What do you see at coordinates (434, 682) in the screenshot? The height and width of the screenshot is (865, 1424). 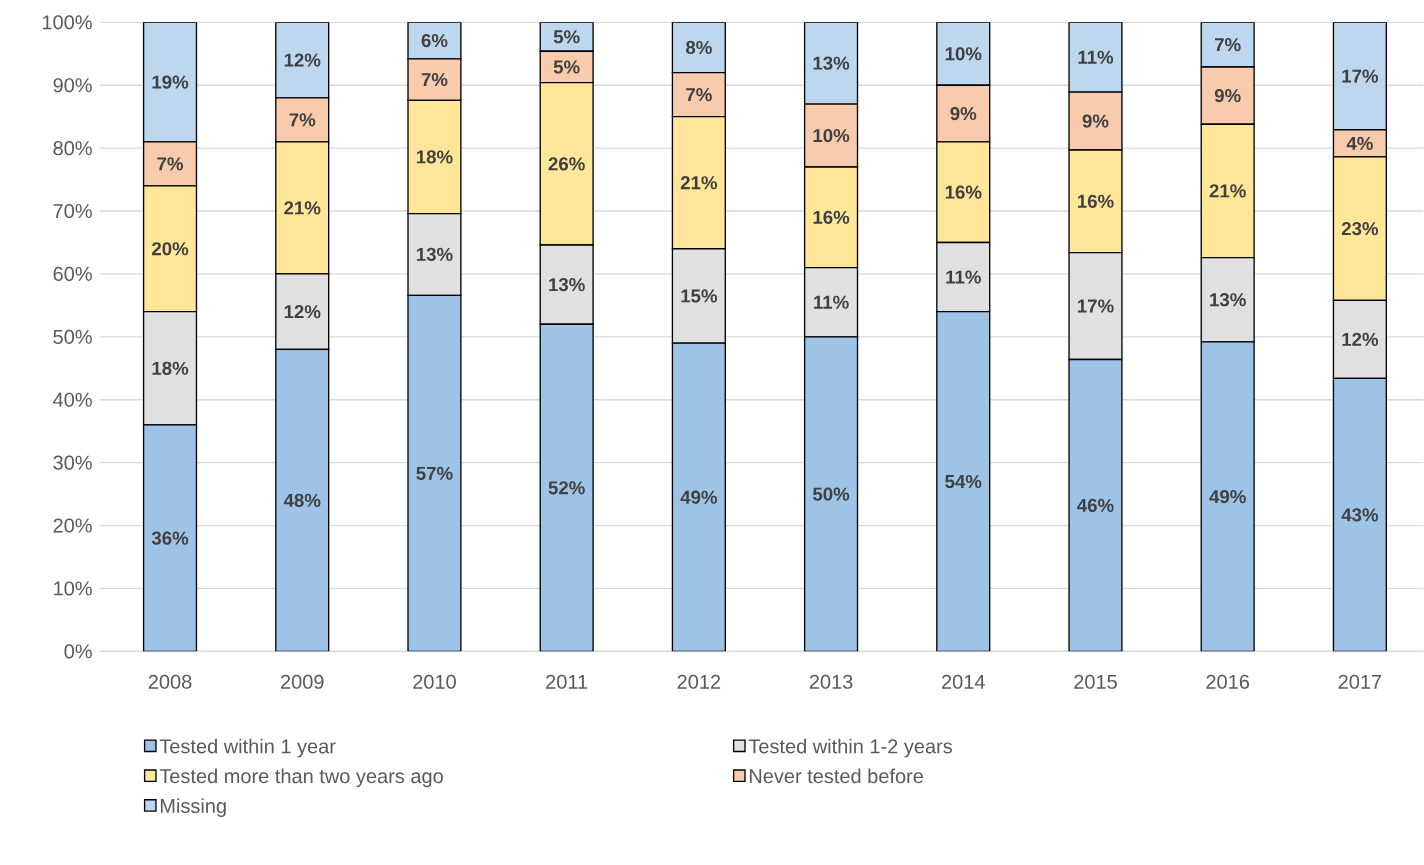 I see `x-tick-label: 2010` at bounding box center [434, 682].